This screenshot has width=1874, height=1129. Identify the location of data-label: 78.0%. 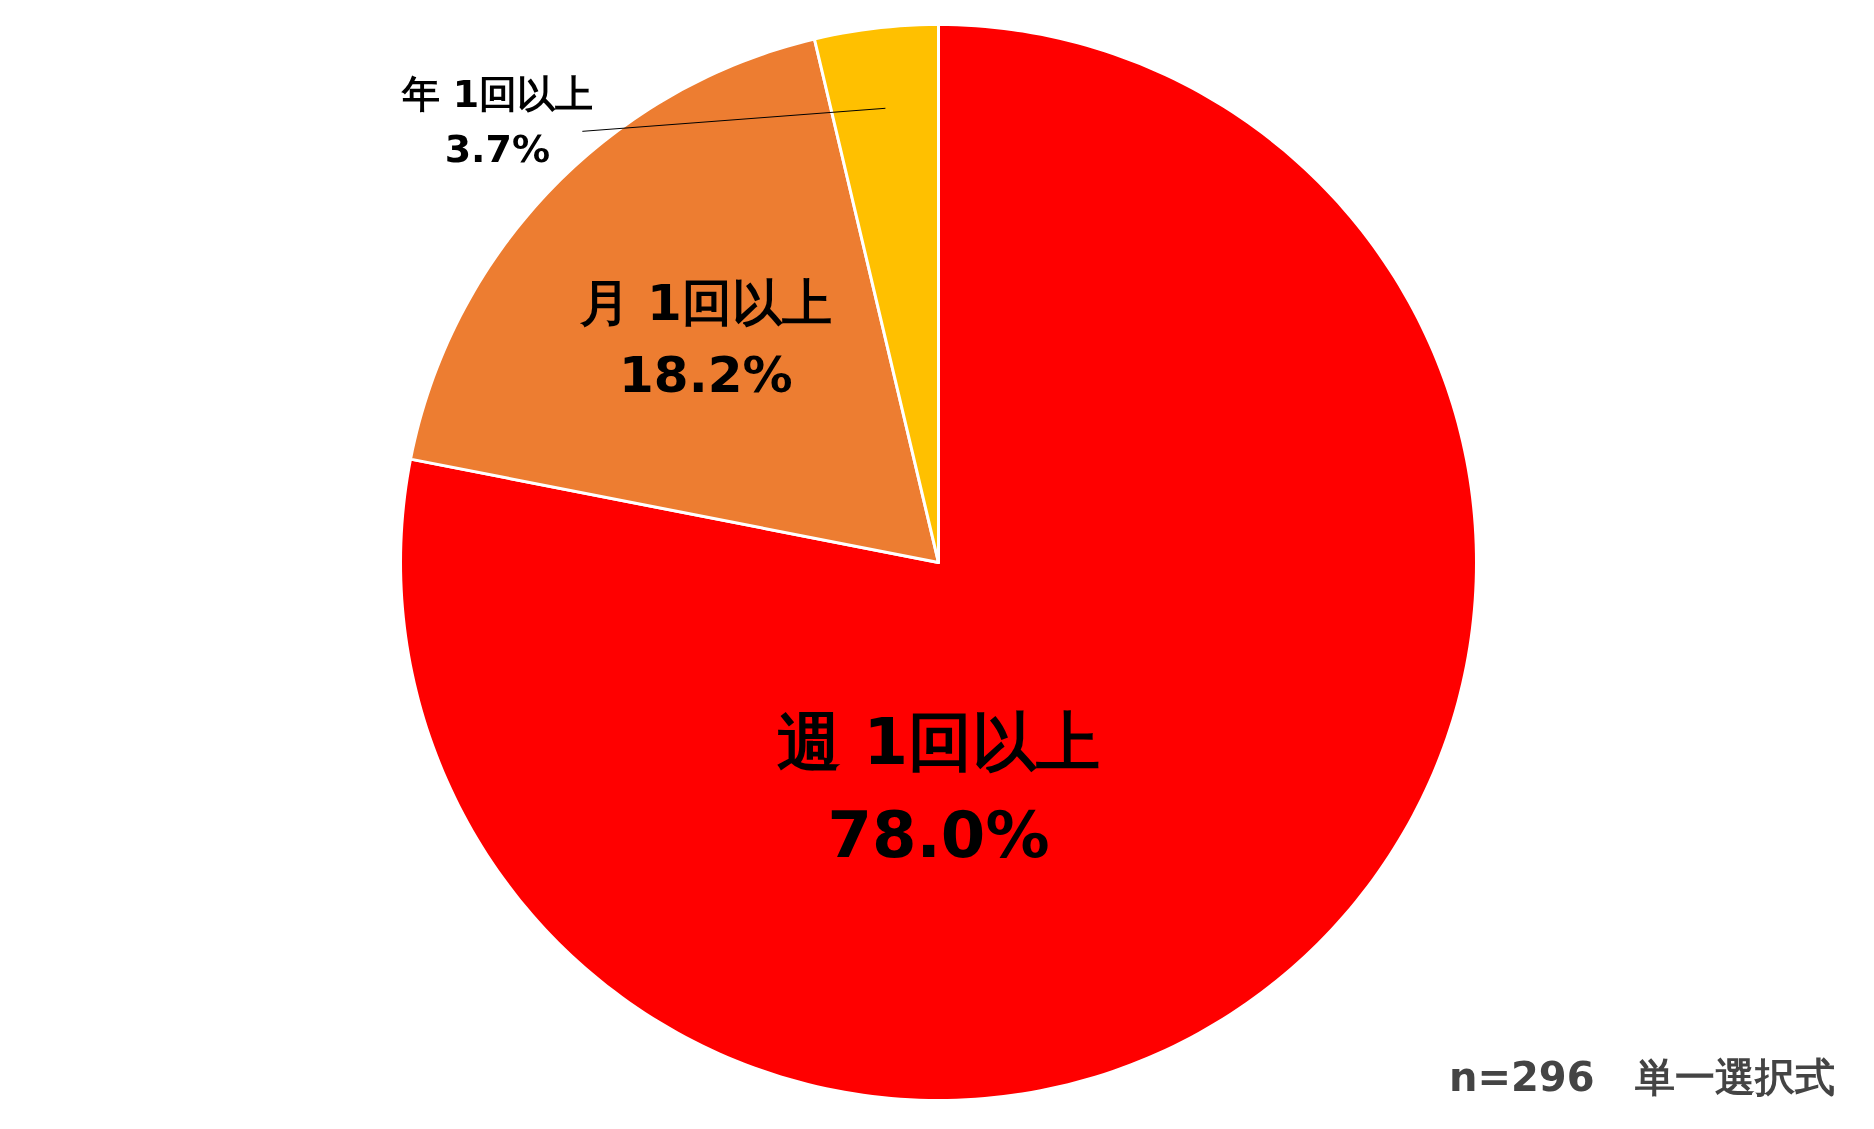
(938, 834).